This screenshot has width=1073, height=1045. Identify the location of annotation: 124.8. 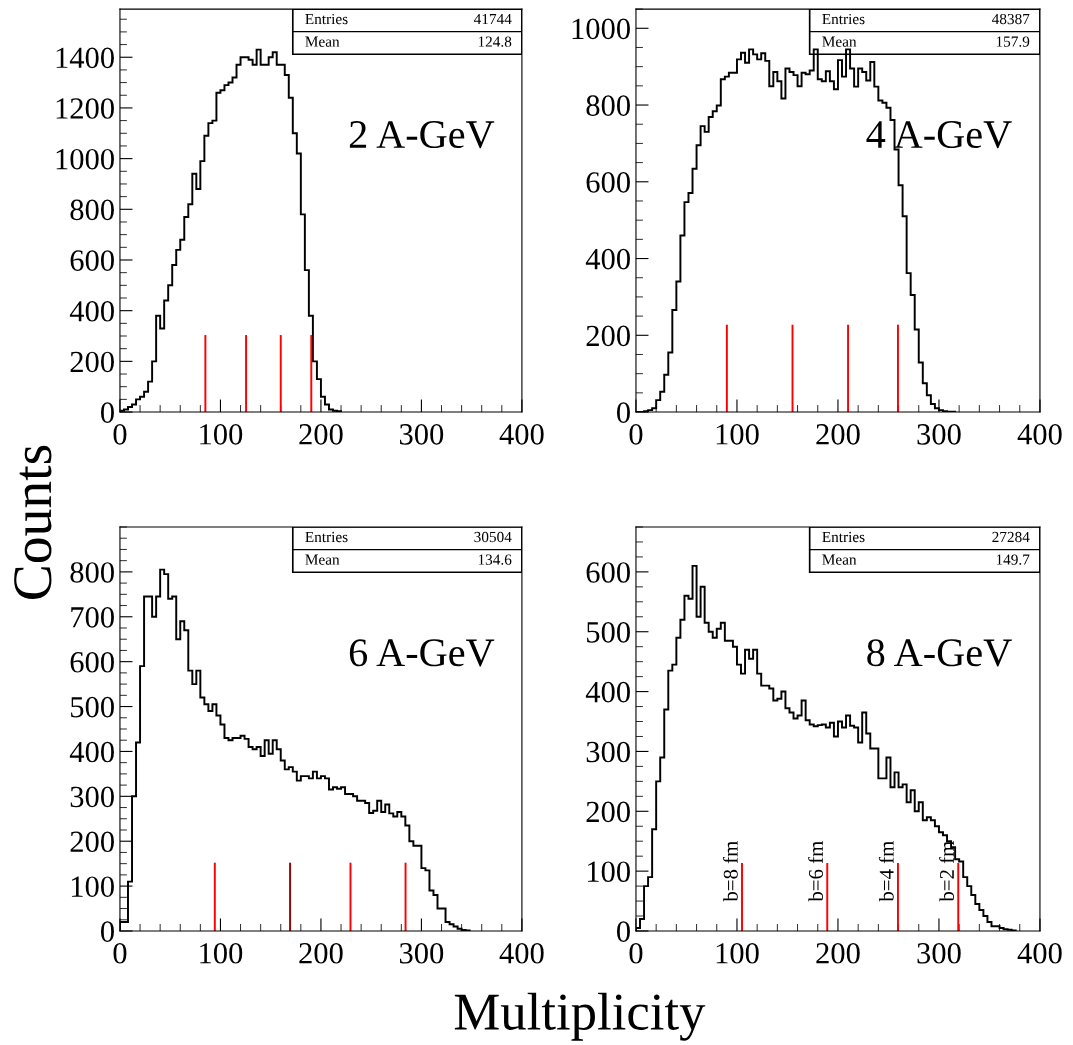
(495, 41).